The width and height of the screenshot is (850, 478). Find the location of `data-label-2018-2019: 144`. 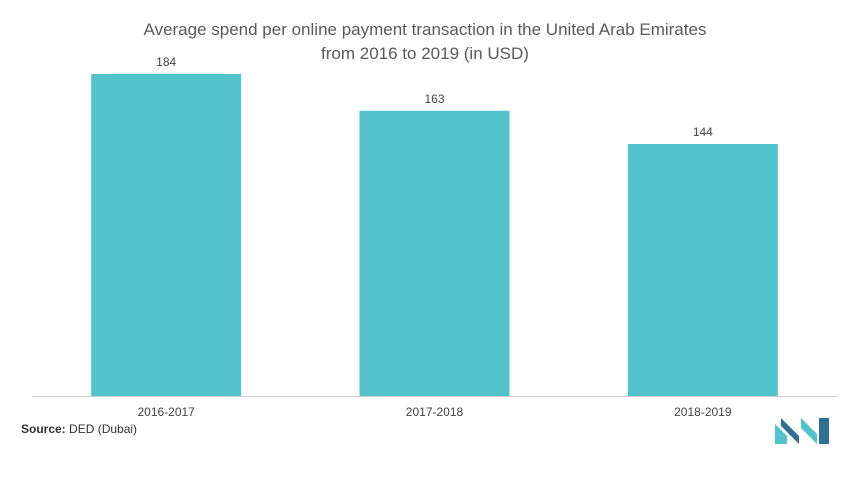

data-label-2018-2019: 144 is located at coordinates (703, 132).